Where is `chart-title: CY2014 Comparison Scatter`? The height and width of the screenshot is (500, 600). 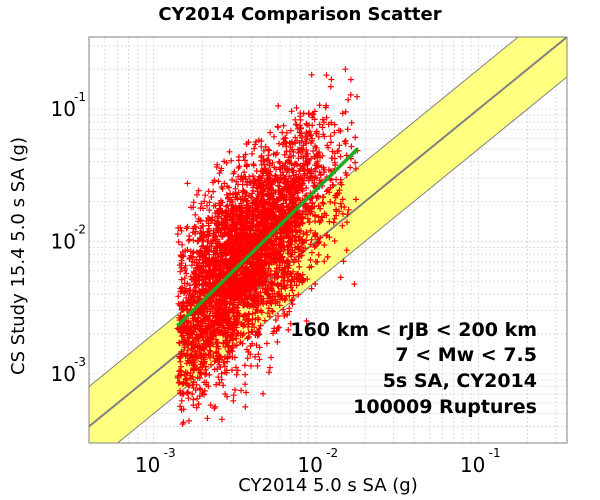
chart-title: CY2014 Comparison Scatter is located at coordinates (299, 14).